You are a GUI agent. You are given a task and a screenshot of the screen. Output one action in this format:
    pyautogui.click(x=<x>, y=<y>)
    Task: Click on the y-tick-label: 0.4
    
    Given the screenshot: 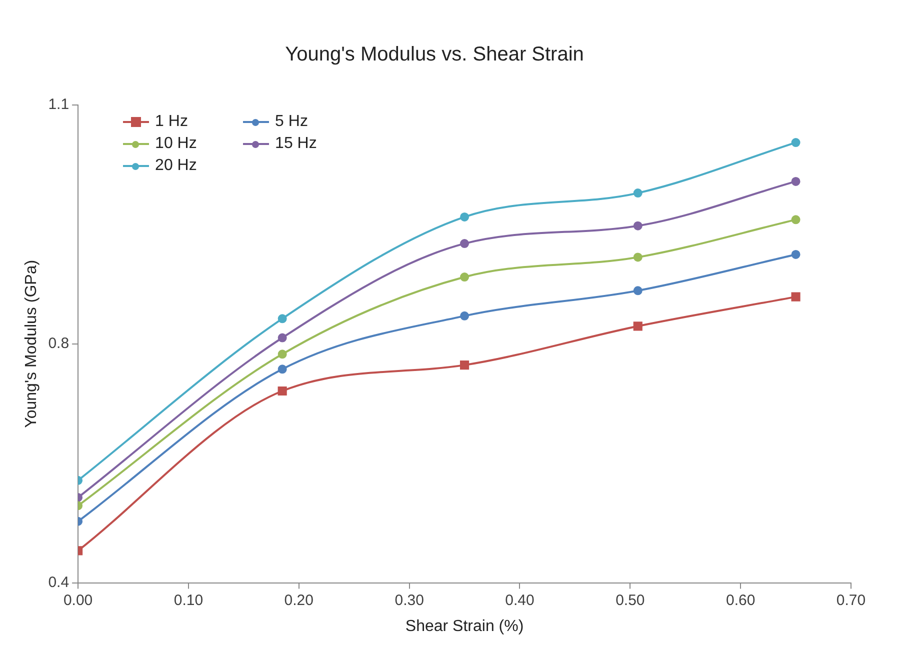 What is the action you would take?
    pyautogui.click(x=59, y=582)
    